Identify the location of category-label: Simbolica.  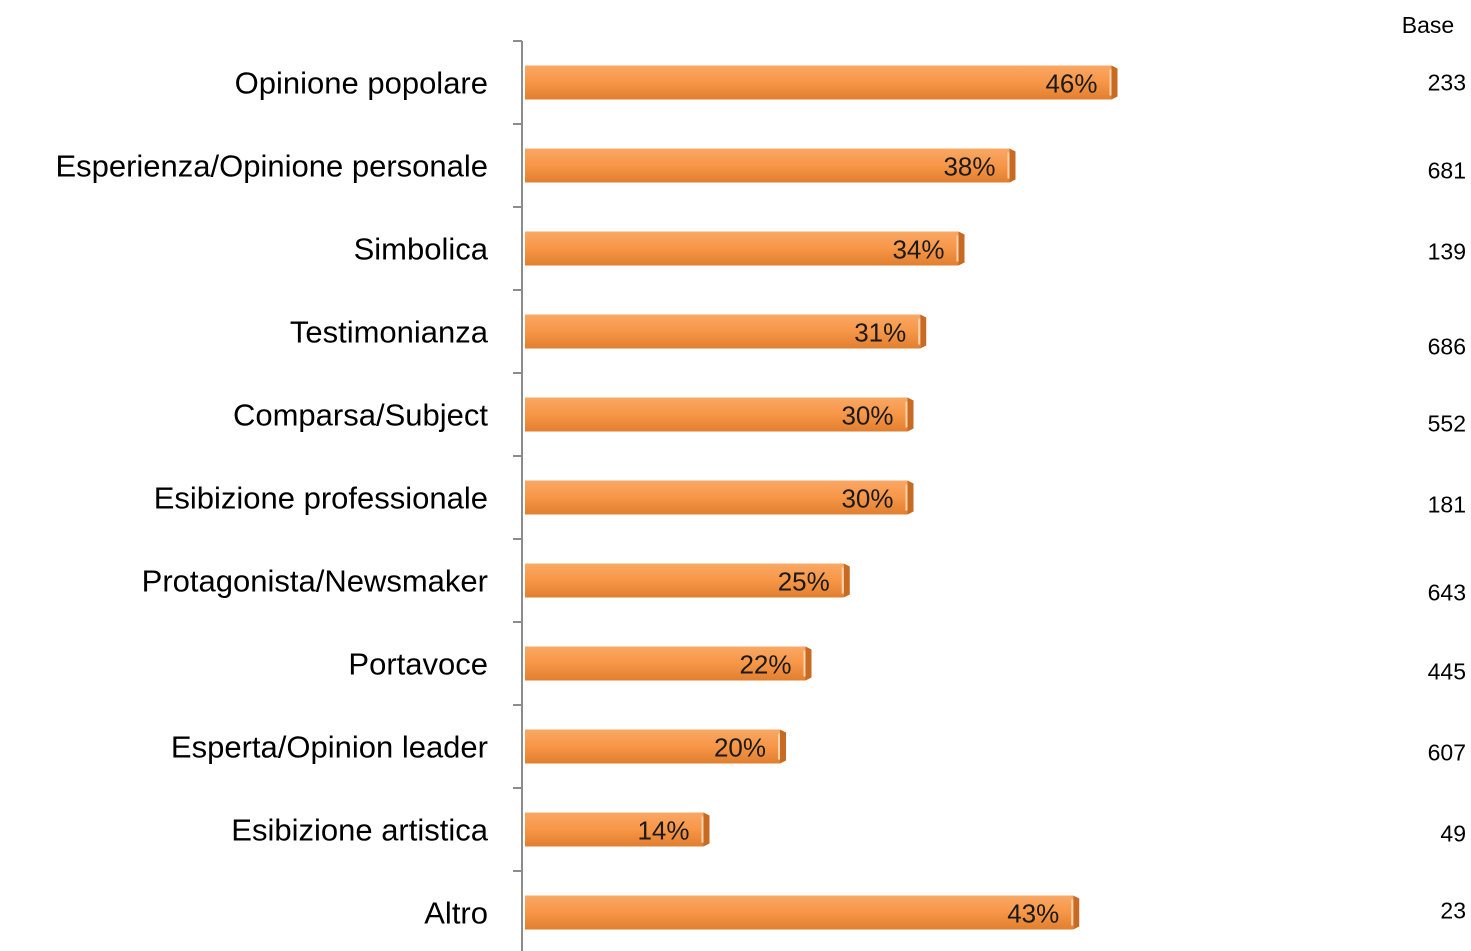
(421, 249).